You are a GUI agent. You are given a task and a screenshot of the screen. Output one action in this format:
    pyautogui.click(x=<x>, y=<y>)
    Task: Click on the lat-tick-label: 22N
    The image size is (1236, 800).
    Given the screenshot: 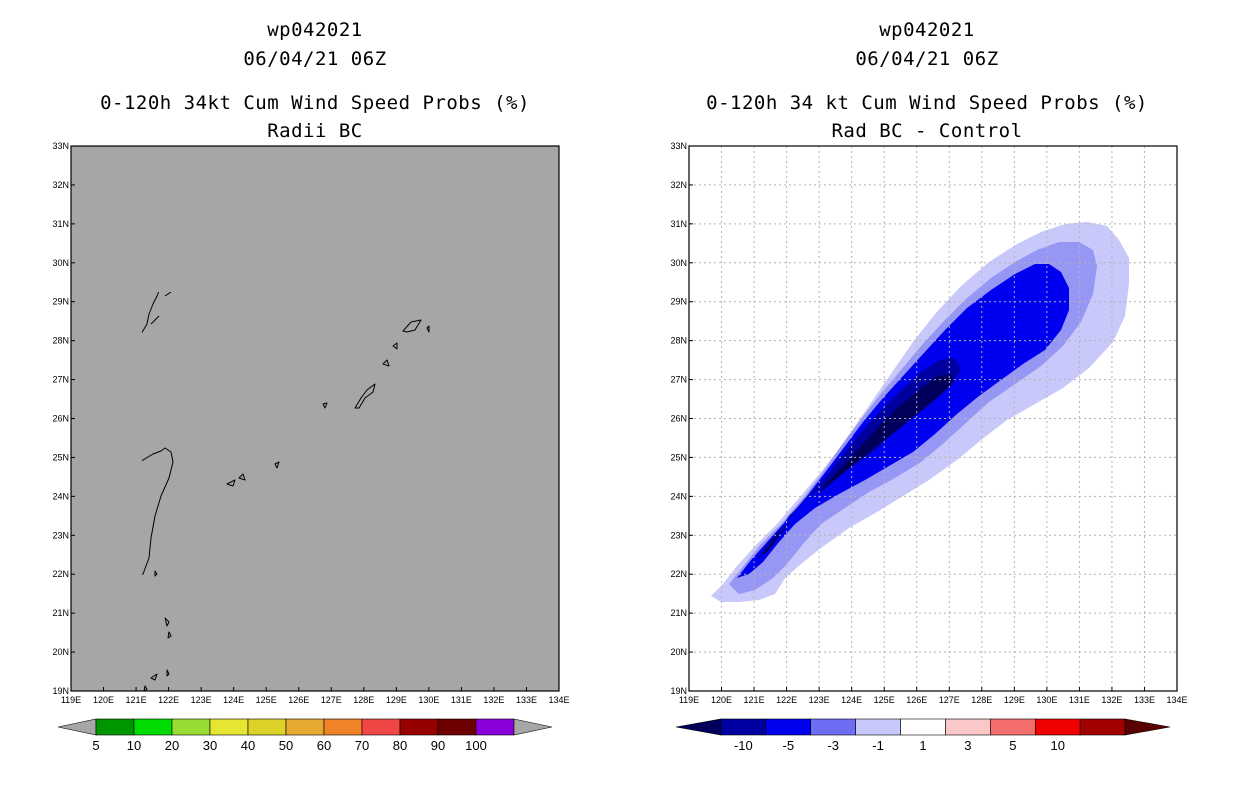 What is the action you would take?
    pyautogui.click(x=60, y=574)
    